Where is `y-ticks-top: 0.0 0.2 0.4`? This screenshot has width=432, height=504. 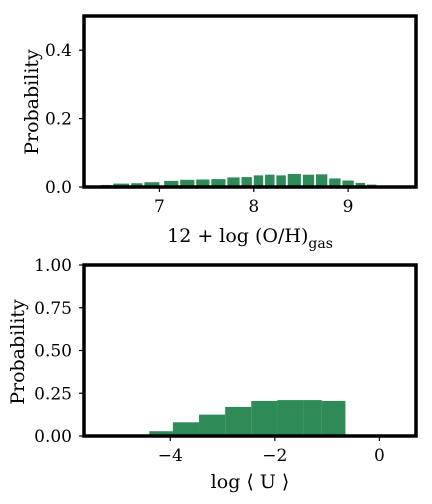
y-ticks-top: 0.0 0.2 0.4 is located at coordinates (64, 119).